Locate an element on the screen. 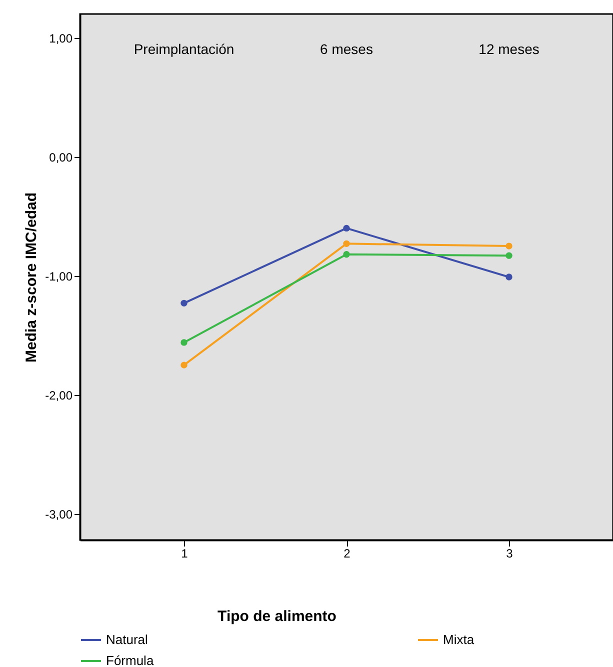  legend-label: Mixta is located at coordinates (459, 639).